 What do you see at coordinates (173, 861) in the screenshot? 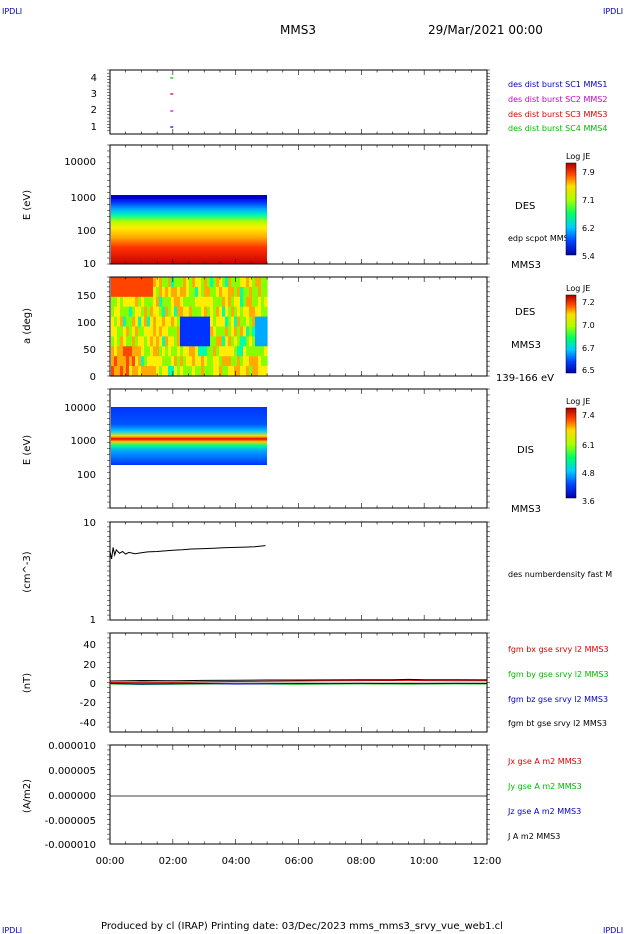
I see `time-label-1: 02:00` at bounding box center [173, 861].